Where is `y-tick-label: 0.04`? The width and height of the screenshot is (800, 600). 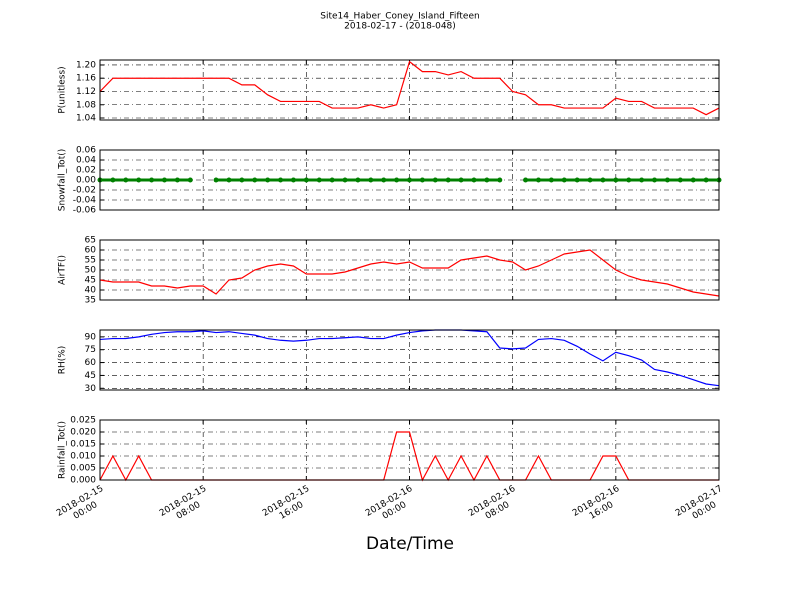 y-tick-label: 0.04 is located at coordinates (86, 161).